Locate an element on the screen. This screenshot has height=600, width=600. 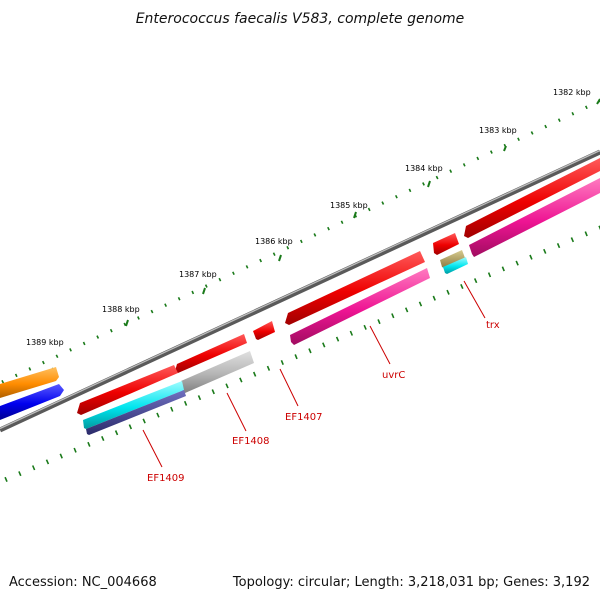
kbp-label-1385: 1385 kbp is located at coordinates (349, 205).